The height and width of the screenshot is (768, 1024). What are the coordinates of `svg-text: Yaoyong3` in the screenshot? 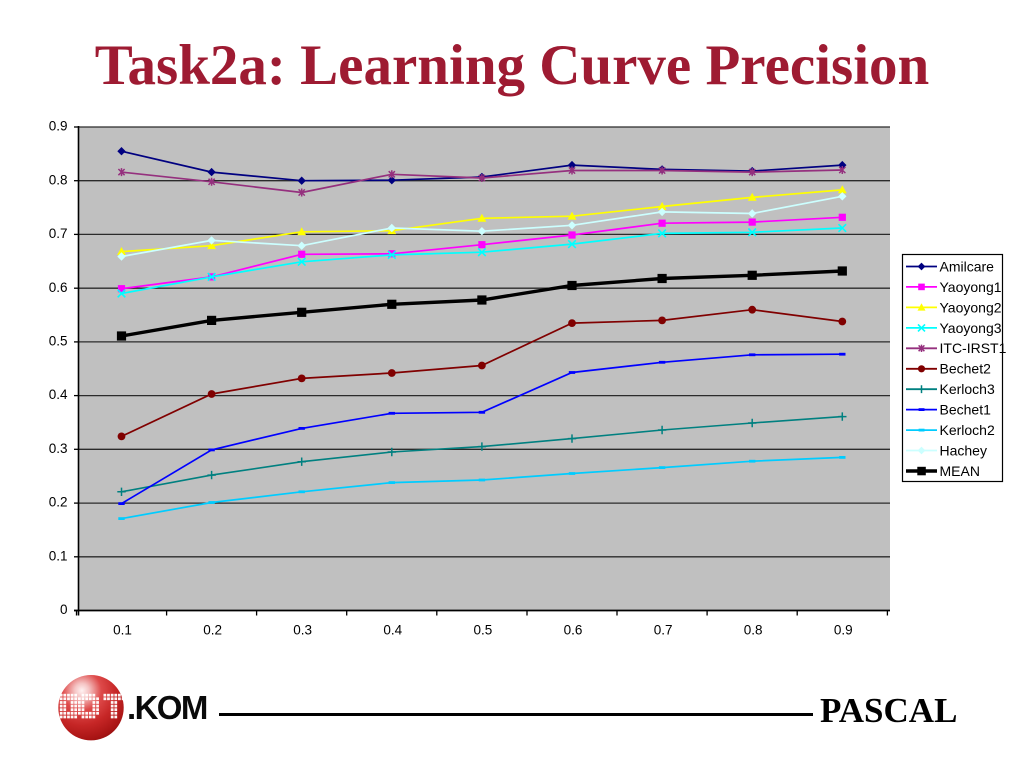 It's located at (971, 328).